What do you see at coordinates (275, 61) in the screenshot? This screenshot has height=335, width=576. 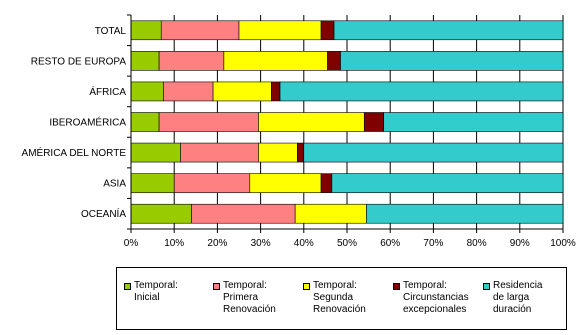 I see `bar-segment-resto-de-europa-temporal-segunda-renovacion` at bounding box center [275, 61].